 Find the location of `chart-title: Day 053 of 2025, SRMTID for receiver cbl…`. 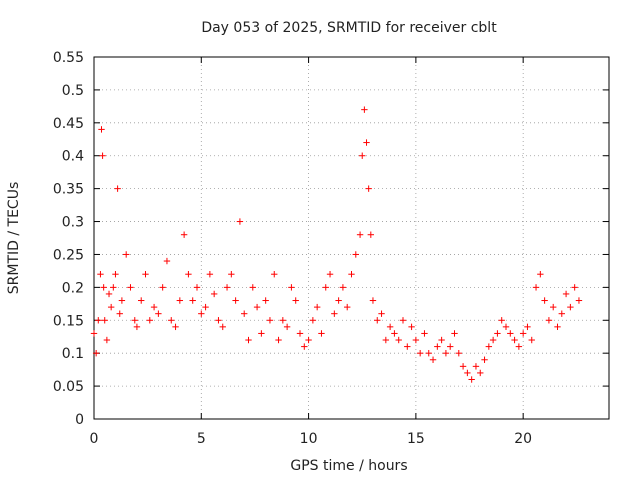

chart-title: Day 053 of 2025, SRMTID for receiver cbl… is located at coordinates (349, 28).